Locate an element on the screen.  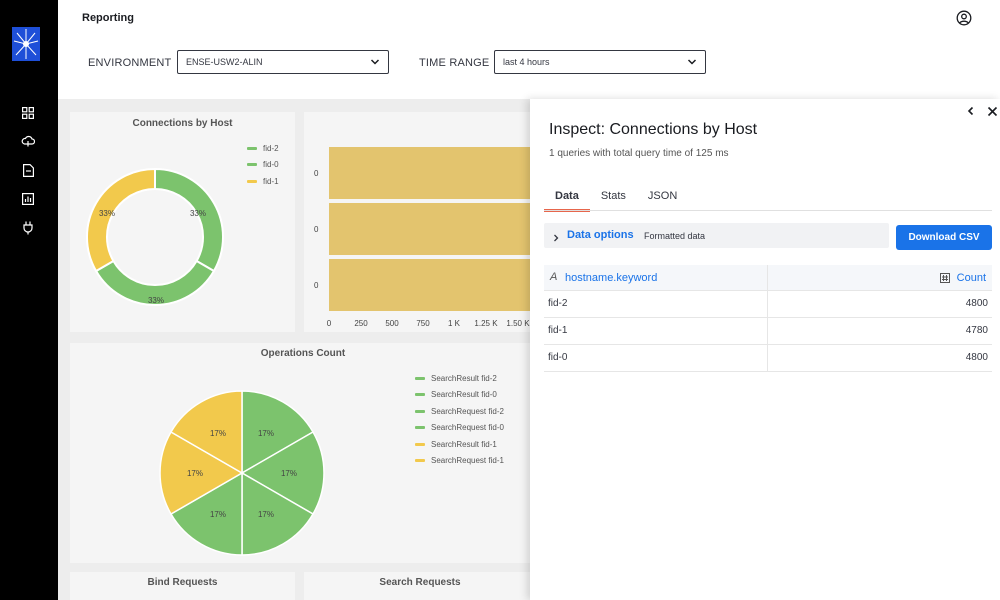
legend-item: SearchResult fid-2 is located at coordinates (459, 378).